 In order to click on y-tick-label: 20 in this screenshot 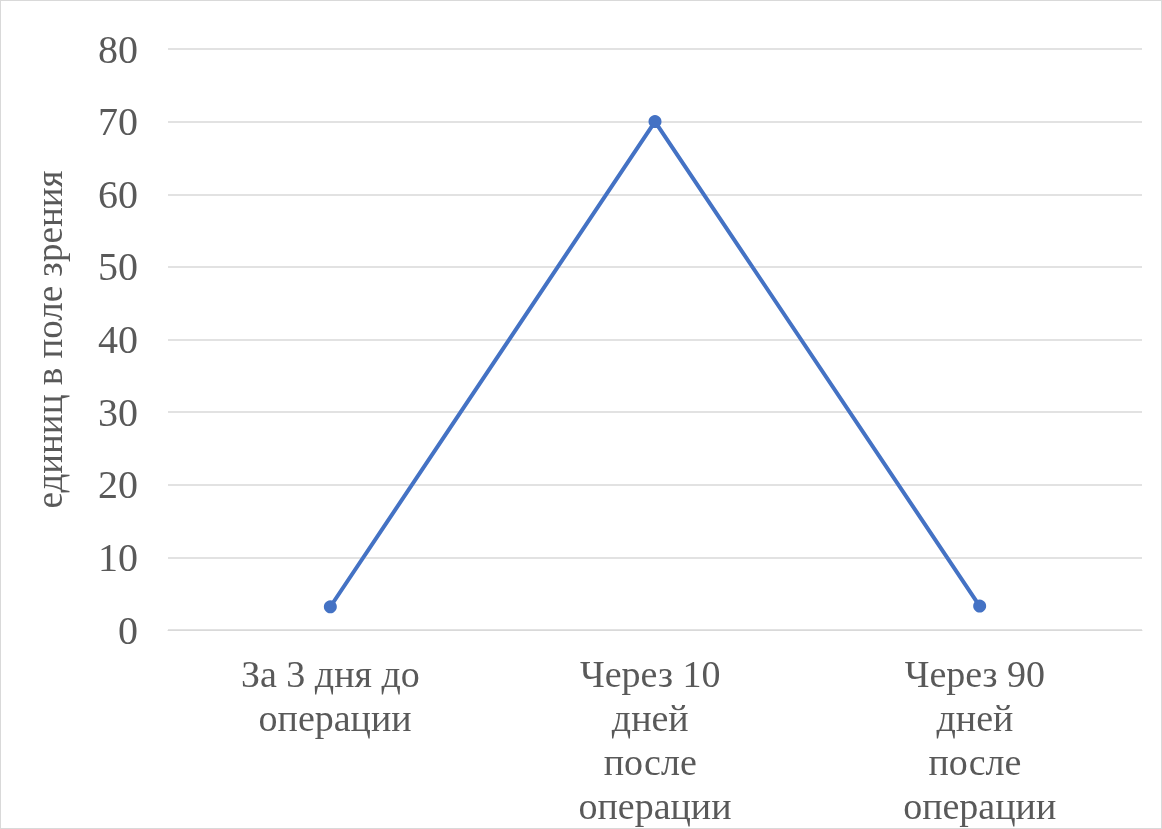, I will do `click(118, 485)`.